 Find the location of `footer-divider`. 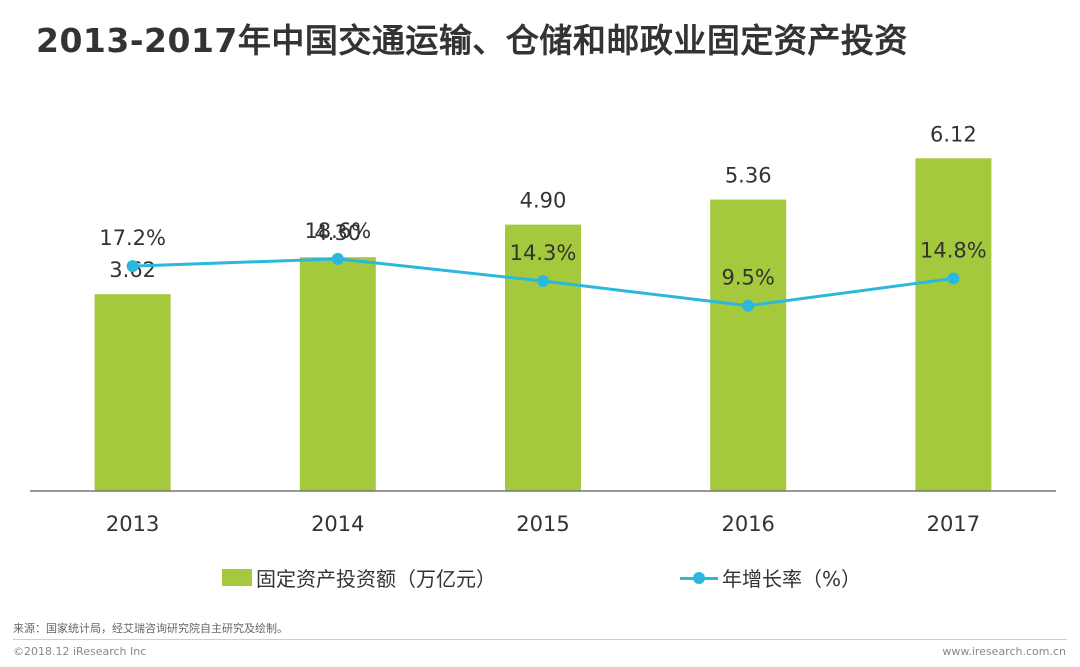

footer-divider is located at coordinates (540, 639).